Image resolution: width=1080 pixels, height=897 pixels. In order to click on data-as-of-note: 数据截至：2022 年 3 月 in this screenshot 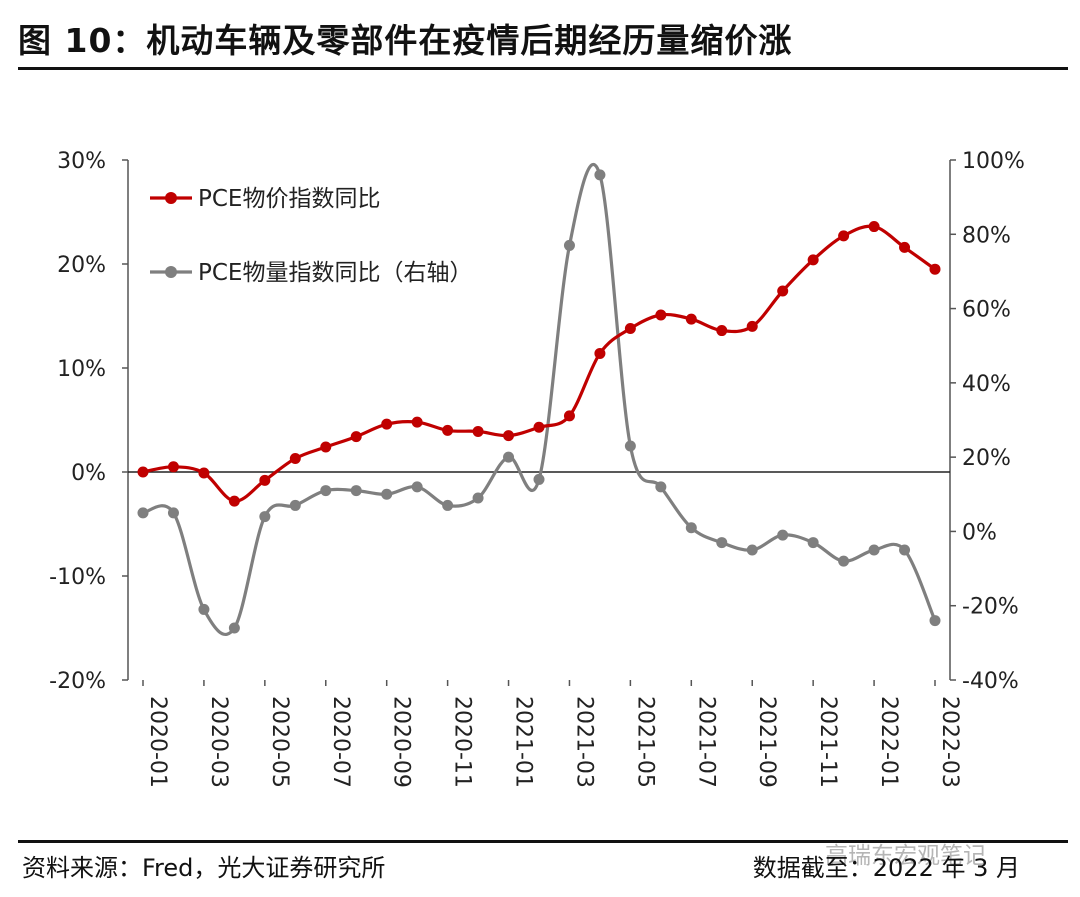, I will do `click(886, 868)`.